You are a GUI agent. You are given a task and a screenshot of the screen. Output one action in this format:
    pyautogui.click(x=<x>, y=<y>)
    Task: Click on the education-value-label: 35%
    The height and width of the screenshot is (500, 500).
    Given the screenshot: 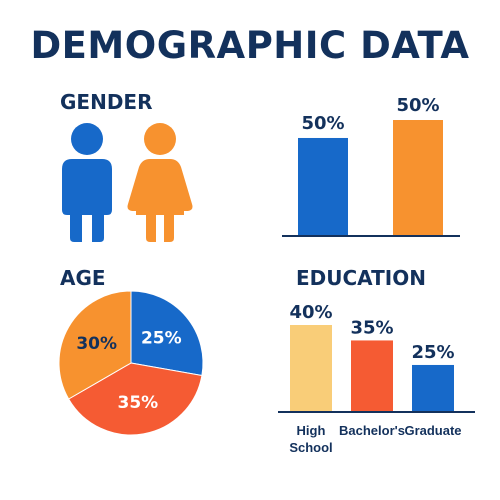 What is the action you would take?
    pyautogui.click(x=371, y=327)
    